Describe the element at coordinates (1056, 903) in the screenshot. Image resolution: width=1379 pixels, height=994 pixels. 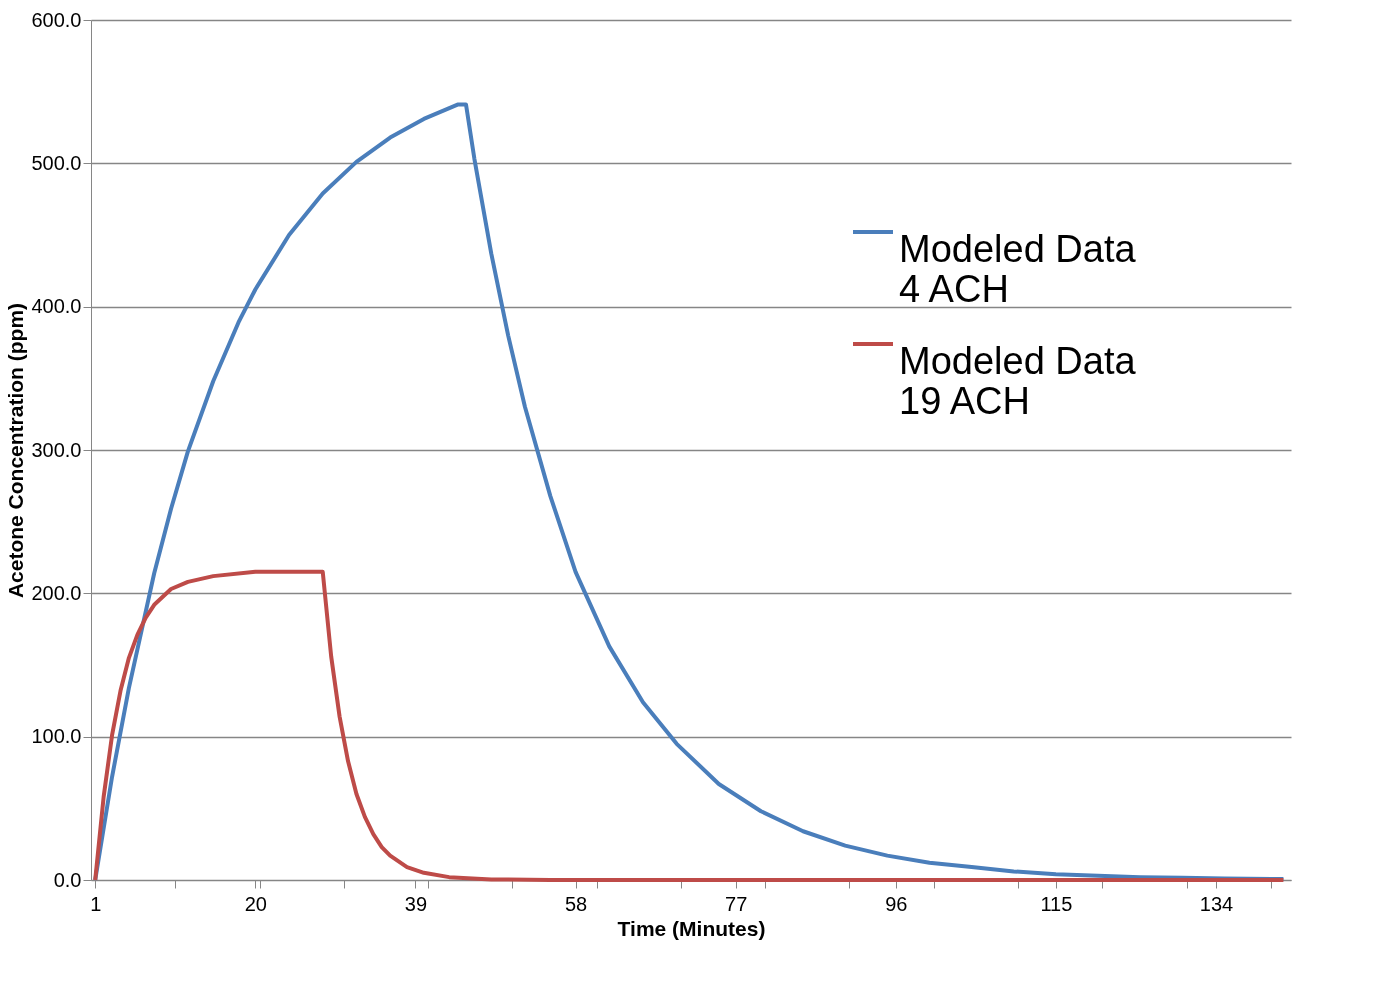
I see `x-tick-label: 115` at that location.